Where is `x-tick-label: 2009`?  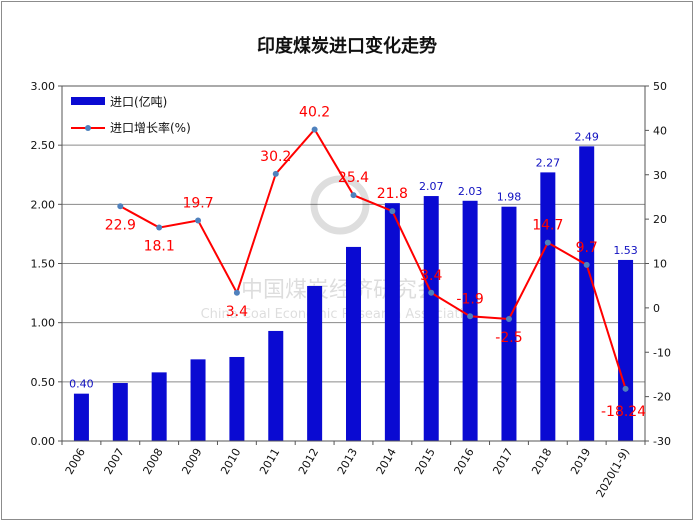
x-tick-label: 2009 is located at coordinates (191, 461).